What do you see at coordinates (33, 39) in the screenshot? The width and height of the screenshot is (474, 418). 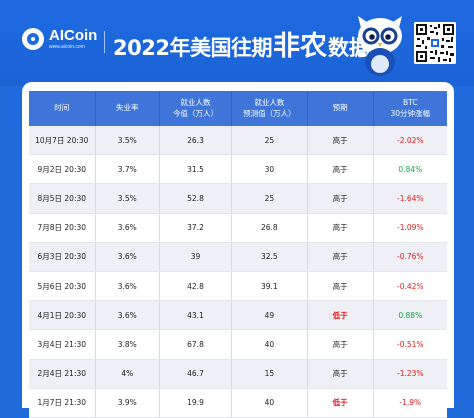 I see `aicoin-logo-icon` at bounding box center [33, 39].